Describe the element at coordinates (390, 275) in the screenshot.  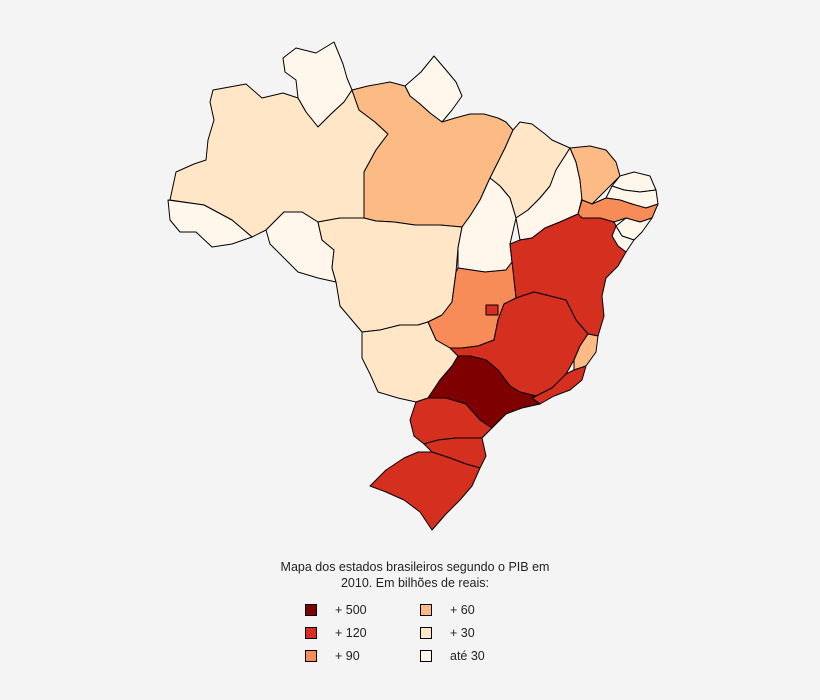
I see `state-mt` at that location.